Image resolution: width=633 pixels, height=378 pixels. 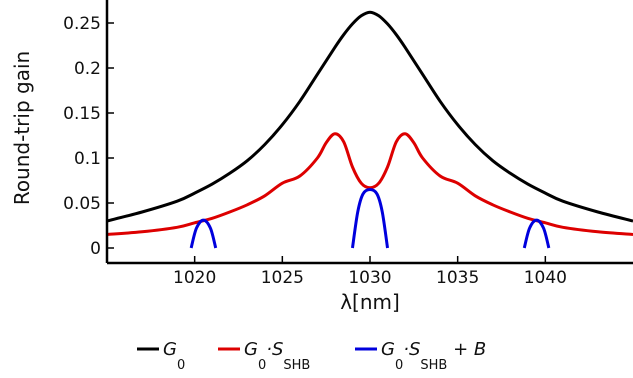 I want to click on y-tick-label: 0.05, so click(x=82, y=204).